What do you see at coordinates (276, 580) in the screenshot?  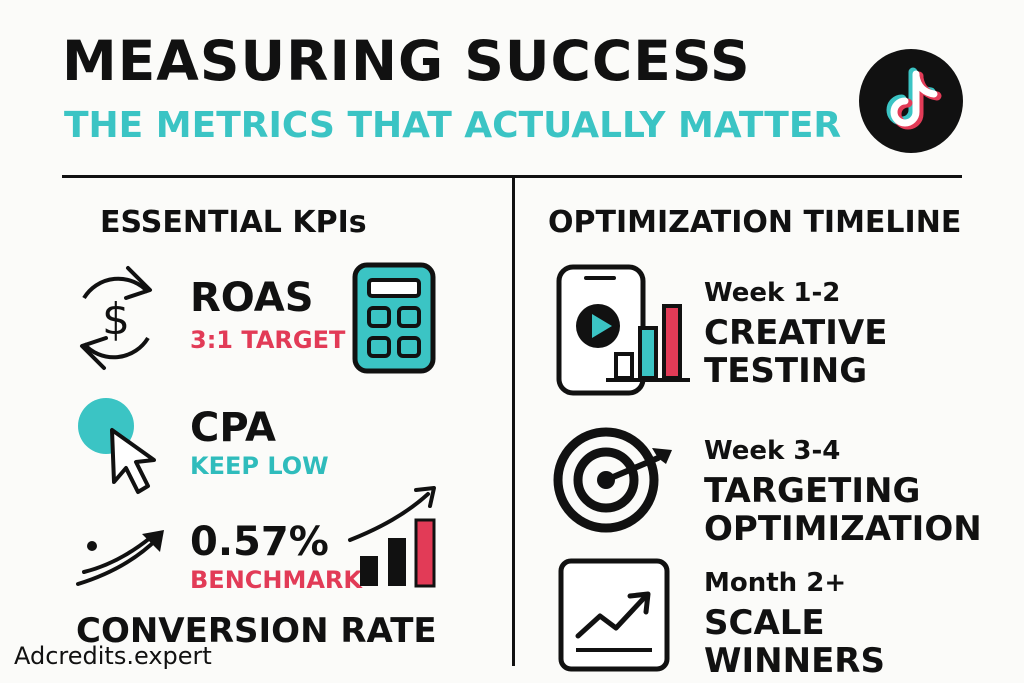 I see `conversion-benchmark: BENCHMARK` at bounding box center [276, 580].